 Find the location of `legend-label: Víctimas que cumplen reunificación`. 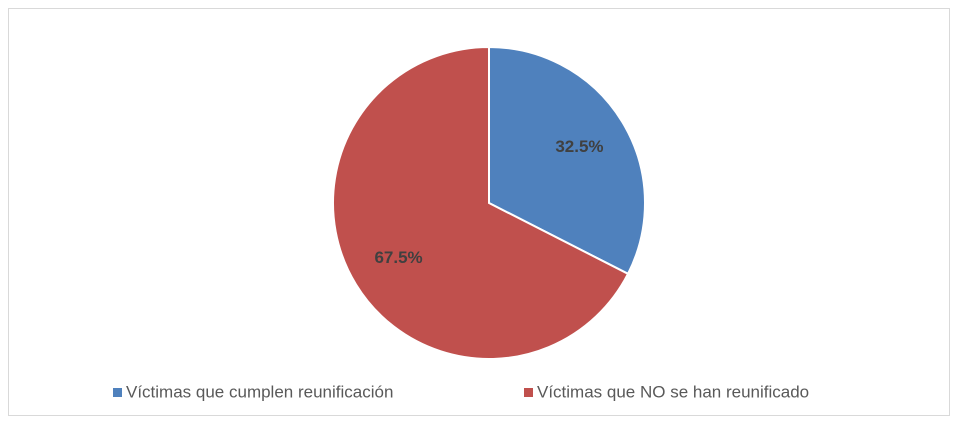

legend-label: Víctimas que cumplen reunificación is located at coordinates (259, 391).